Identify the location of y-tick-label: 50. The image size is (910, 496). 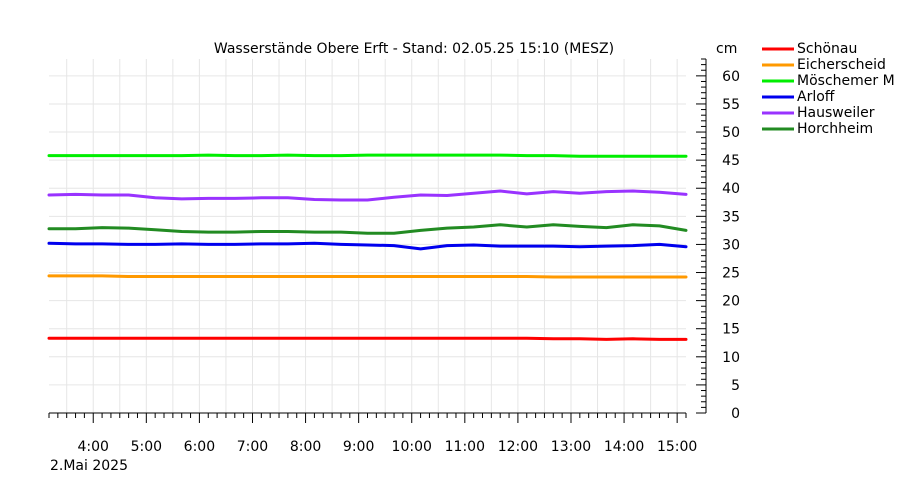
(731, 133).